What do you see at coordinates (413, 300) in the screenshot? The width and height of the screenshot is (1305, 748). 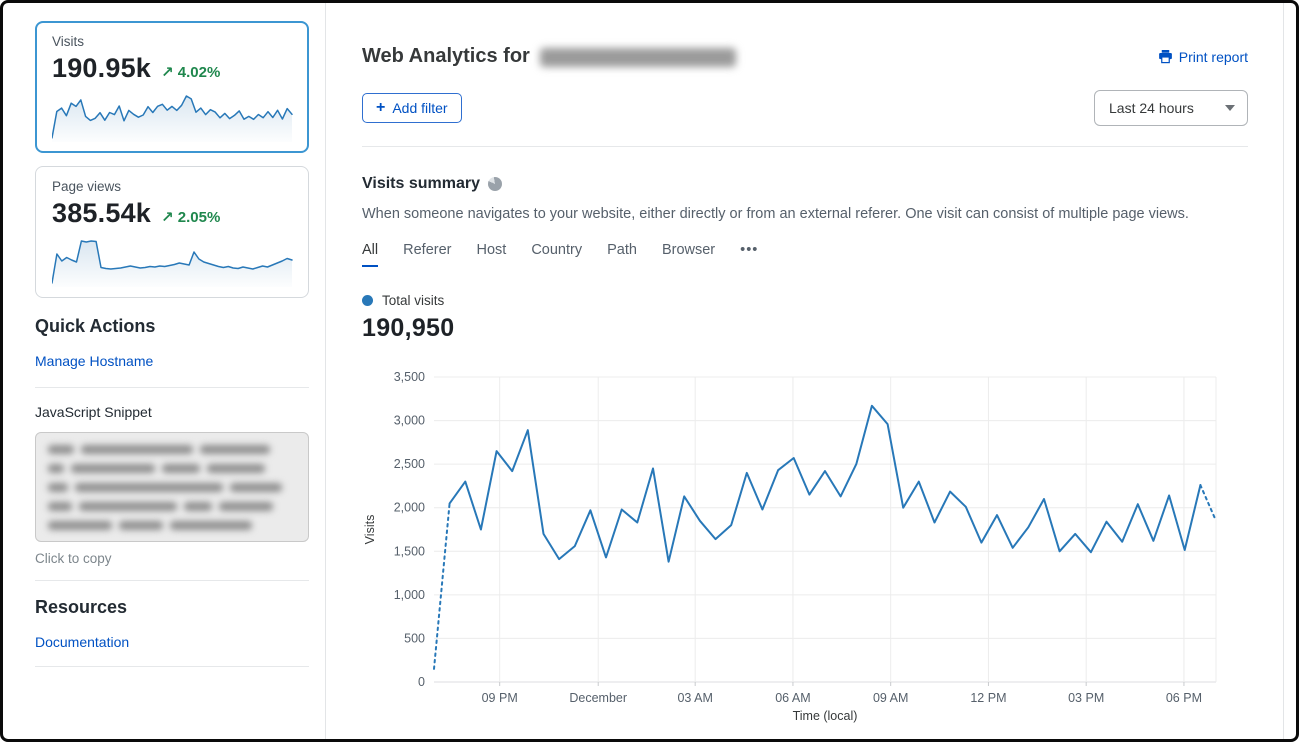 I see `total-visits-legend-label: Total visits` at bounding box center [413, 300].